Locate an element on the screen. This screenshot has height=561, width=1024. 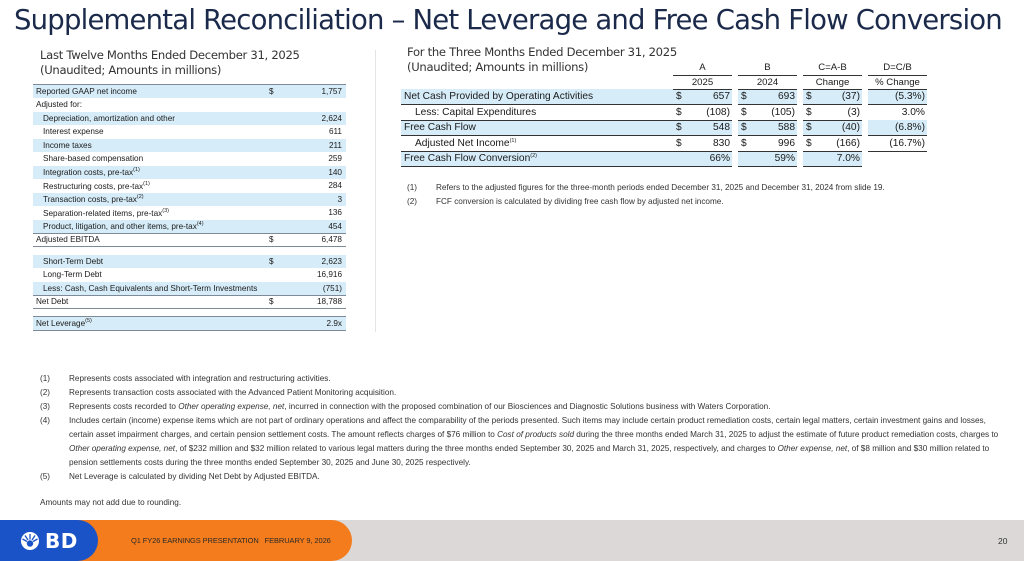
row-label: Reported GAAP net income is located at coordinates (149, 91).